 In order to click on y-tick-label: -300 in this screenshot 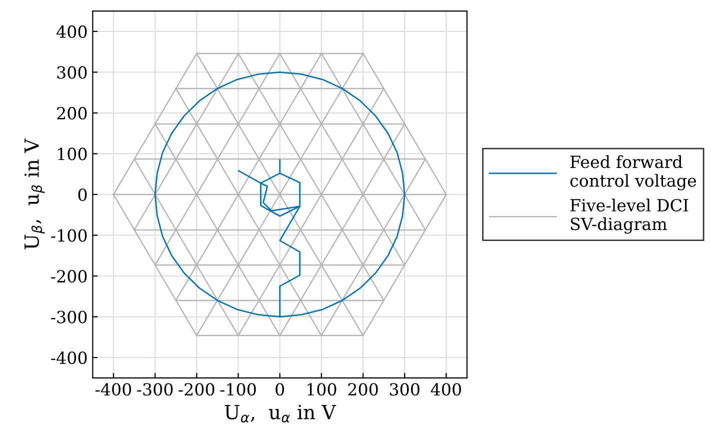, I will do `click(69, 317)`.